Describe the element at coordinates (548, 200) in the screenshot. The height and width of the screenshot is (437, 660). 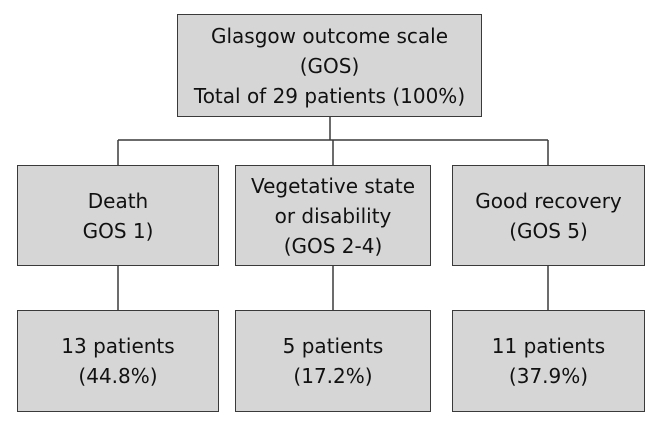
I see `category-good-recovery-label: Good recovery` at that location.